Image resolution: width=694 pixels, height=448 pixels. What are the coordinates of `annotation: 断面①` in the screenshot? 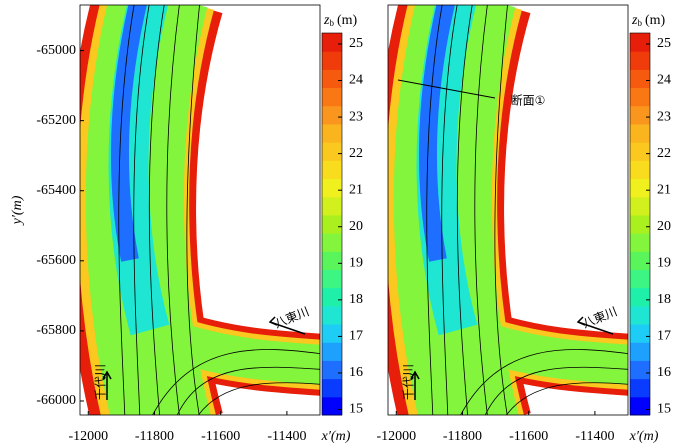 It's located at (528, 100).